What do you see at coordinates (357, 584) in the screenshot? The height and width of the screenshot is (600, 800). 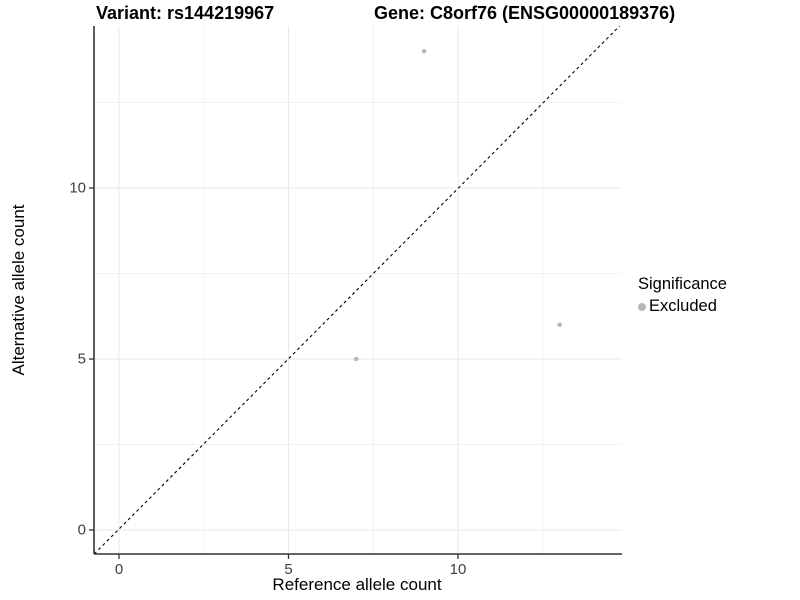 I see `x-axis-title: Reference allele count` at bounding box center [357, 584].